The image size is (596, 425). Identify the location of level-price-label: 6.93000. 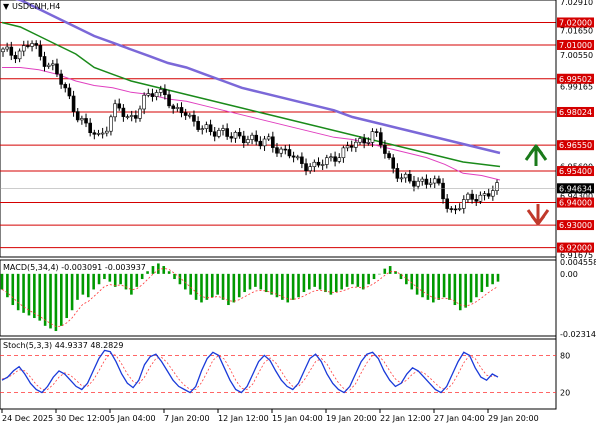
(575, 225).